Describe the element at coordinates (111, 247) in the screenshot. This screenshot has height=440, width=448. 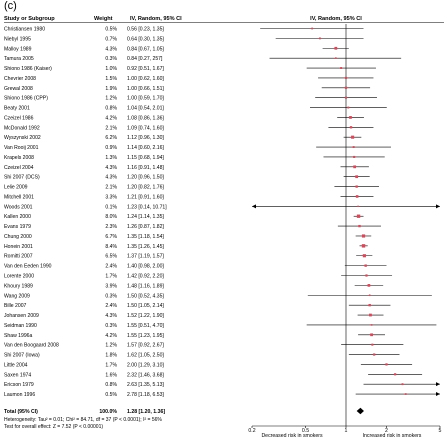
I see `study-weight: 8.4%` at that location.